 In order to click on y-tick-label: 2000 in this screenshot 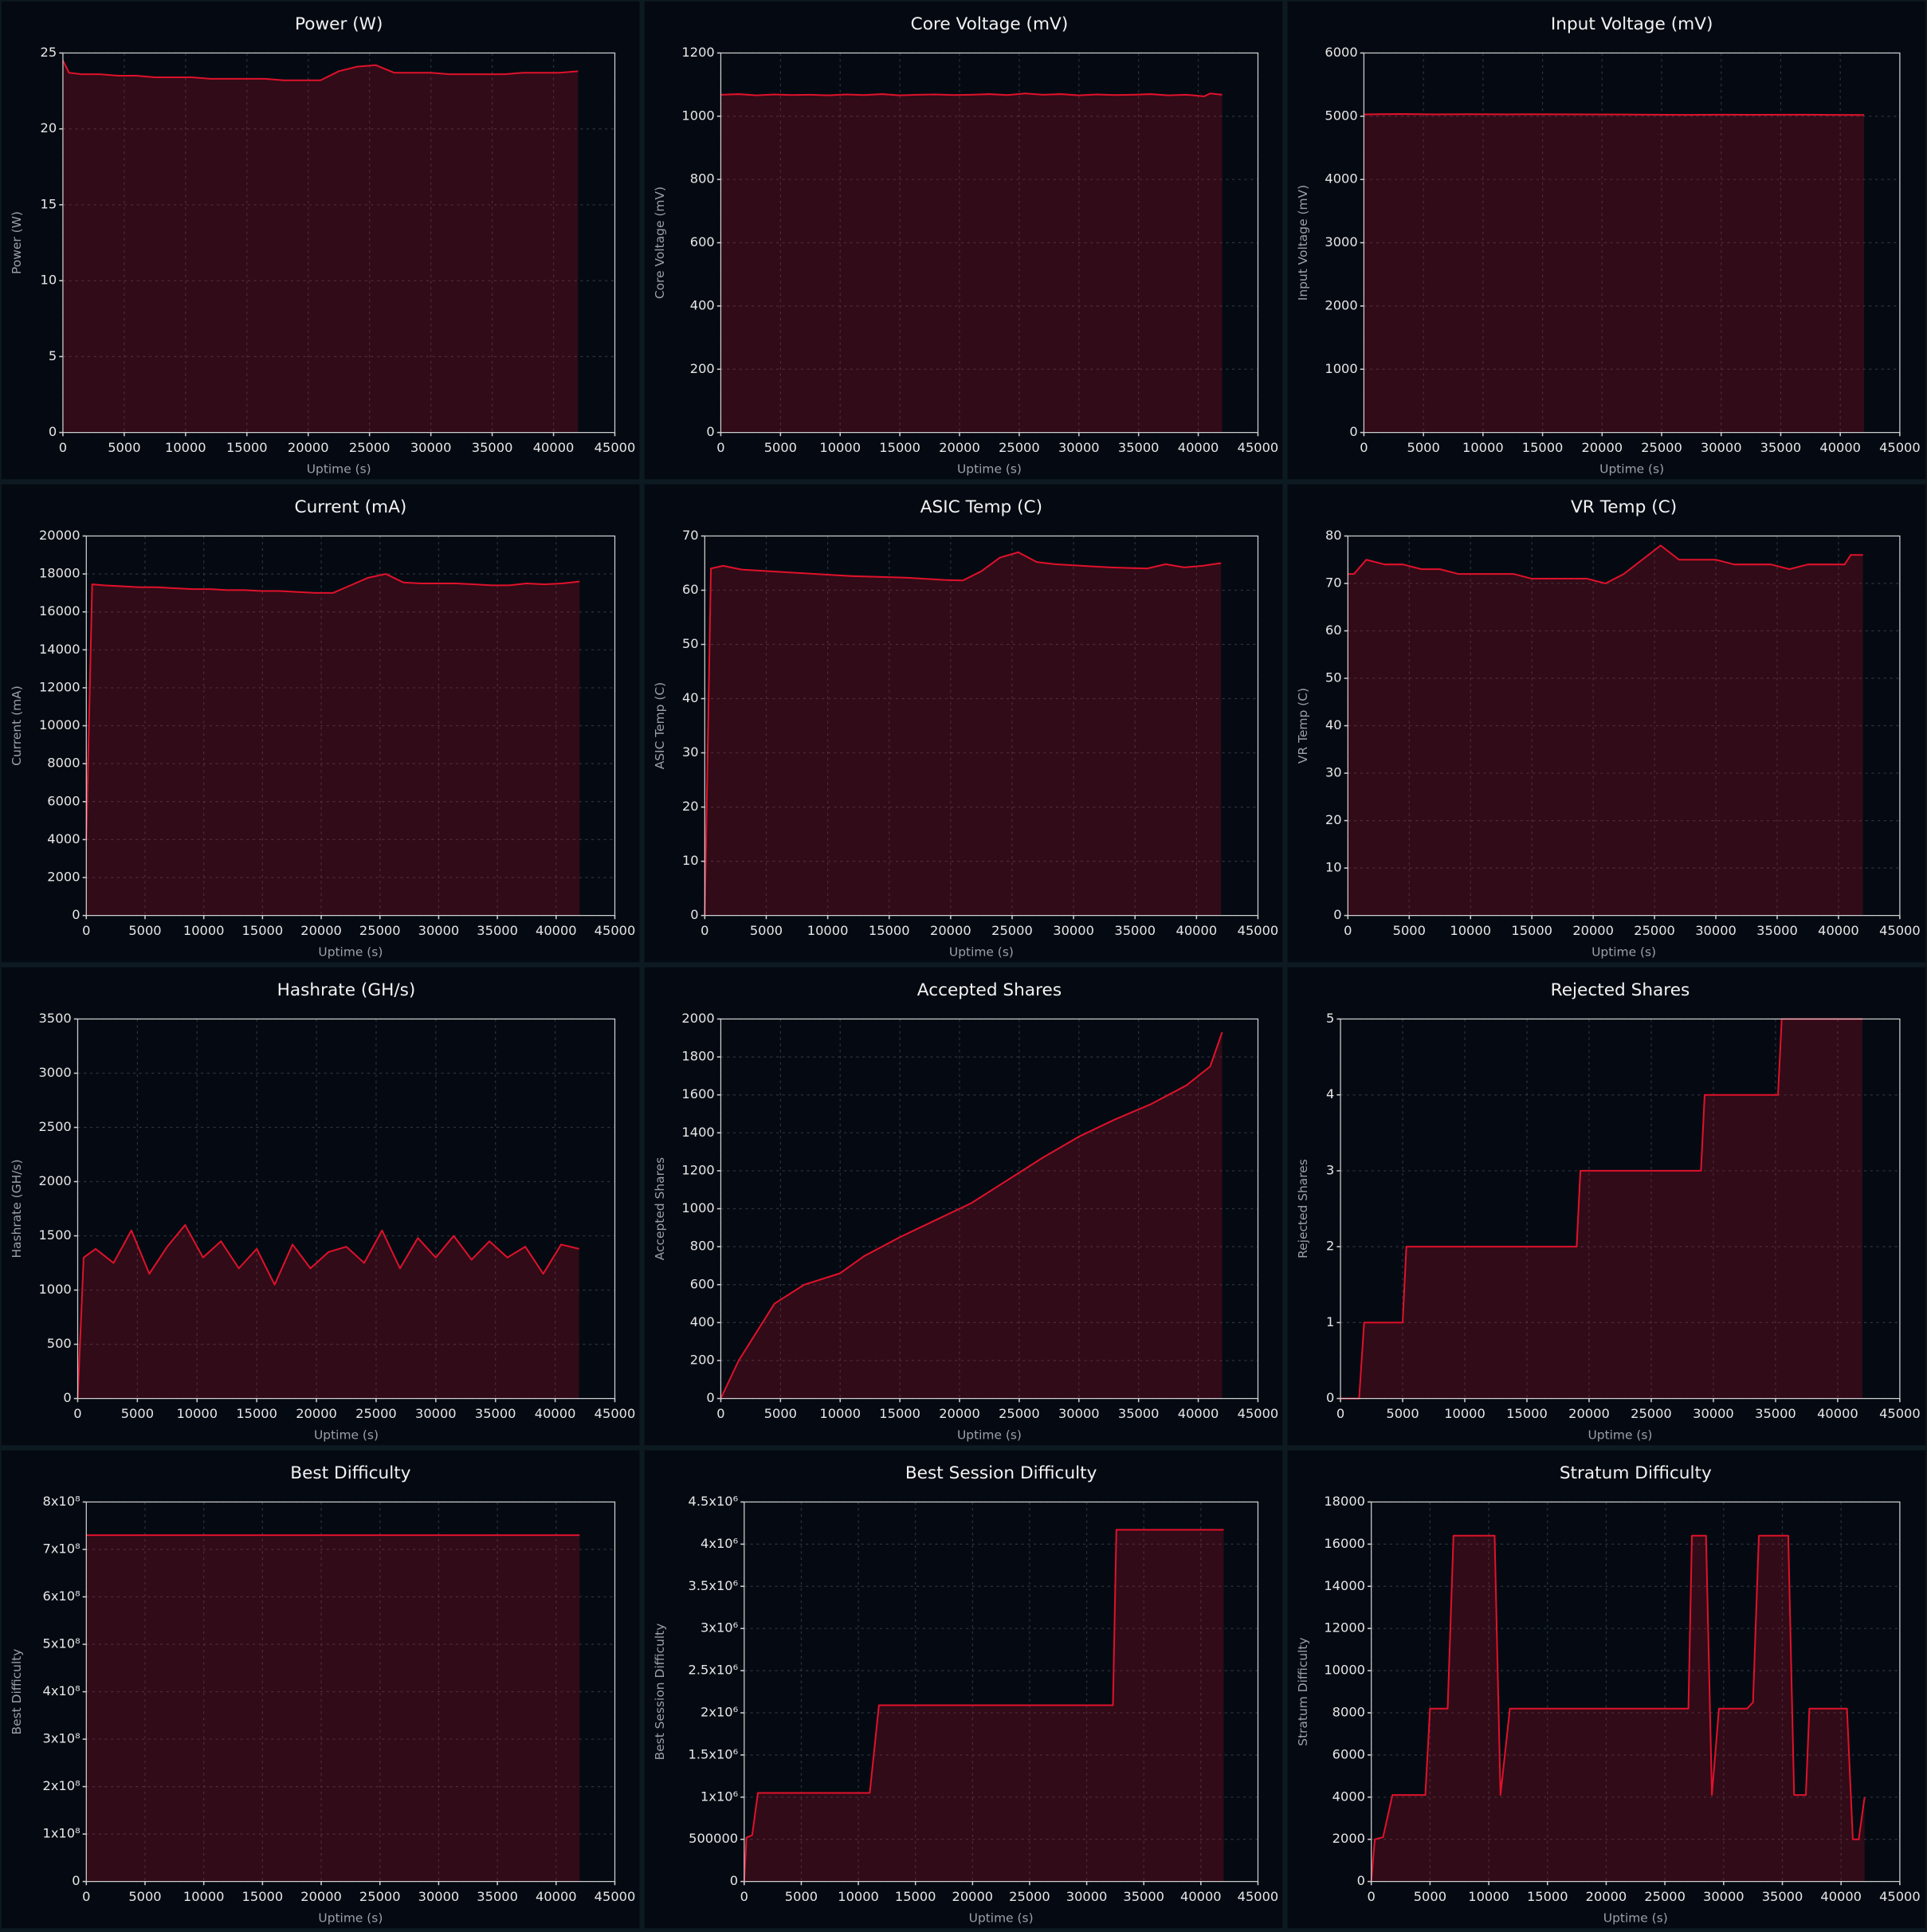, I will do `click(1349, 1838)`.